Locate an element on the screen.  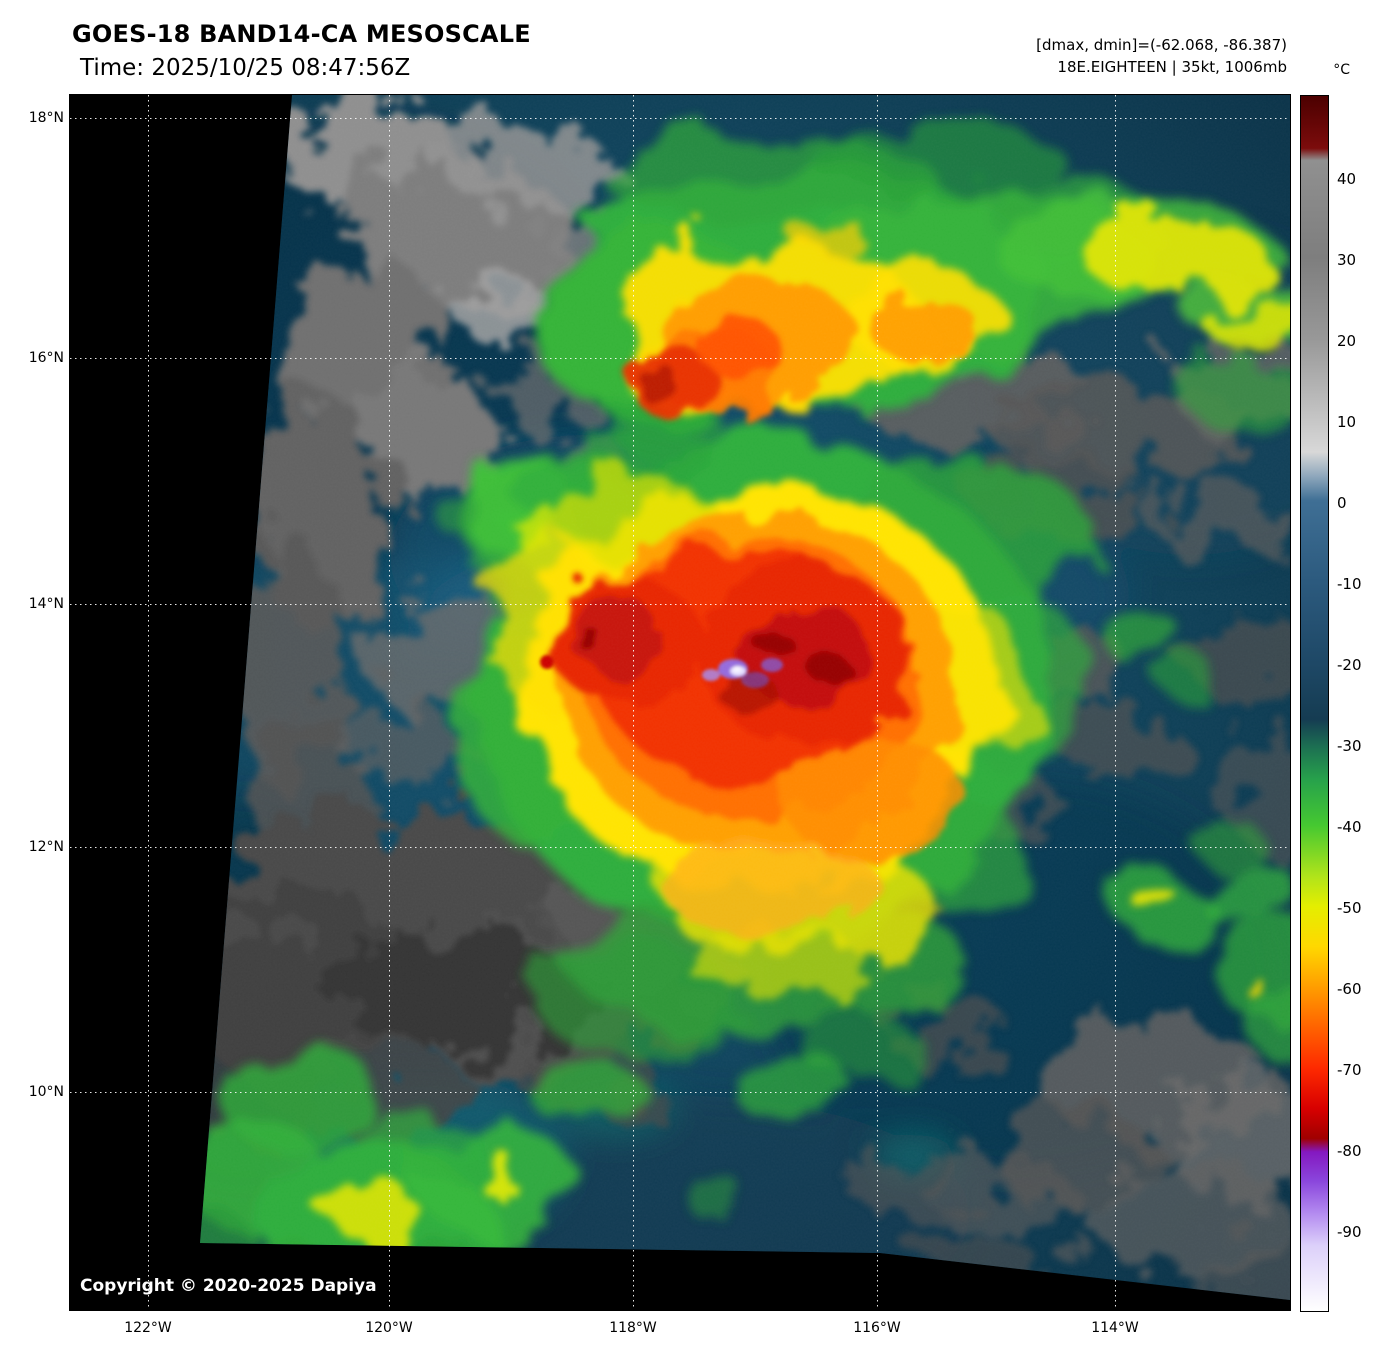
colorbar-tick: -10 is located at coordinates (1349, 584).